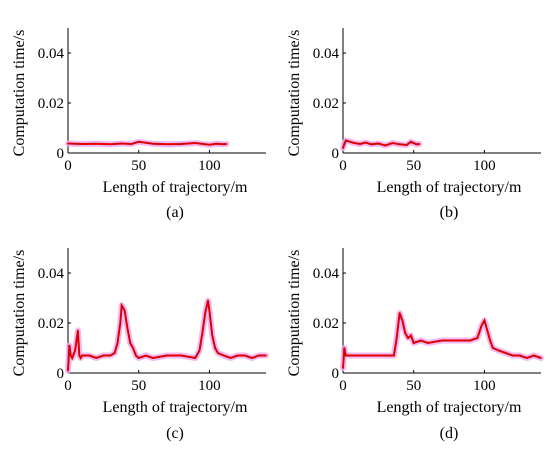 Image resolution: width=550 pixels, height=450 pixels. I want to click on panel-caption: (a), so click(175, 212).